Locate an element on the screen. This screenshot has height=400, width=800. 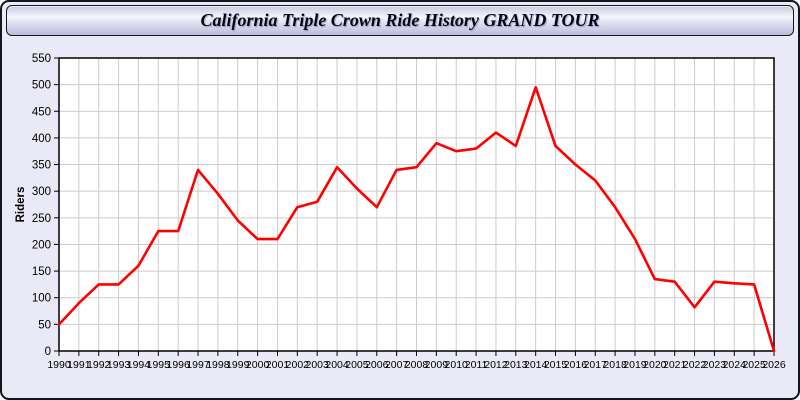
y-tick-label: 550 is located at coordinates (41, 59).